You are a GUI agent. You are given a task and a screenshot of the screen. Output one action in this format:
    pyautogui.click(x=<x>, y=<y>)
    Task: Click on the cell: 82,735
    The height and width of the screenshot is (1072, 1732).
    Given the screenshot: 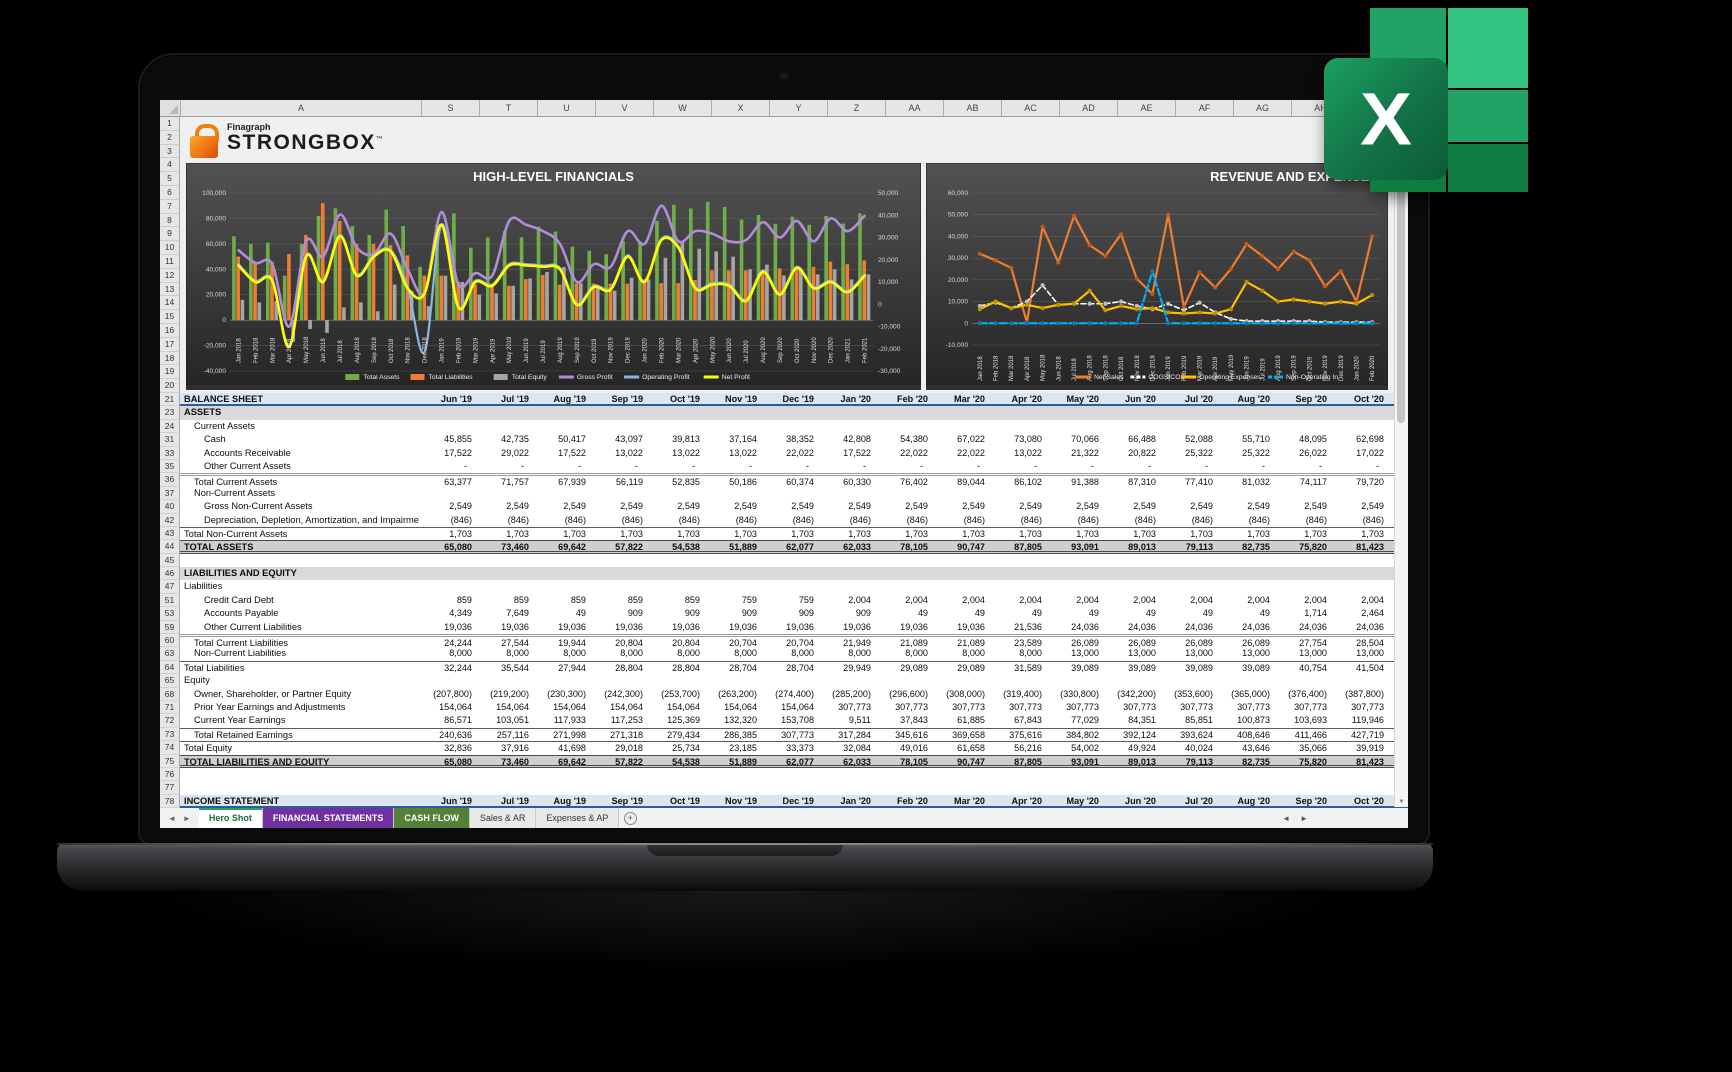 What is the action you would take?
    pyautogui.click(x=1256, y=547)
    